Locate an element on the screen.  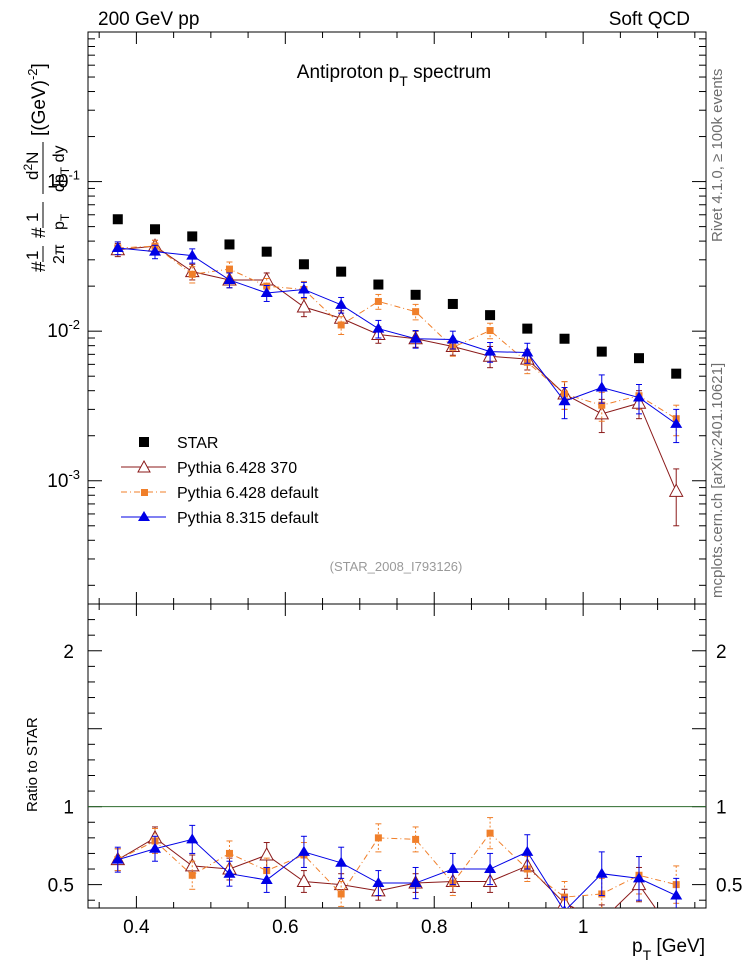
side-label-mcplots: mcplots.cern.ch [arXiv:2401.10621] is located at coordinates (717, 480).